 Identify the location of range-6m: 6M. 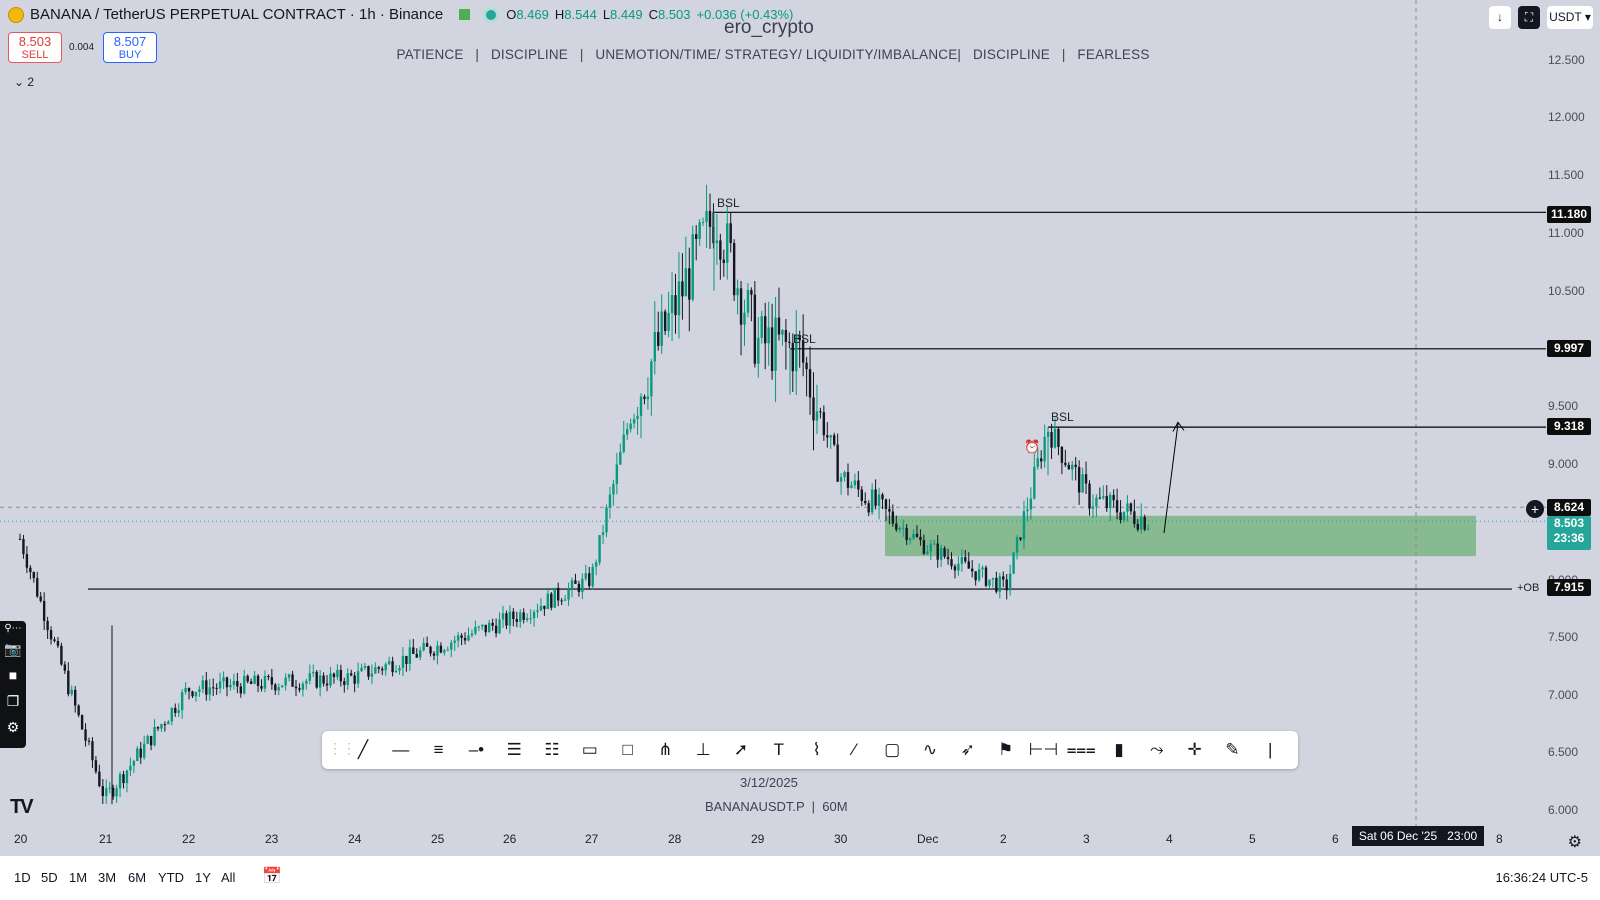
(137, 877).